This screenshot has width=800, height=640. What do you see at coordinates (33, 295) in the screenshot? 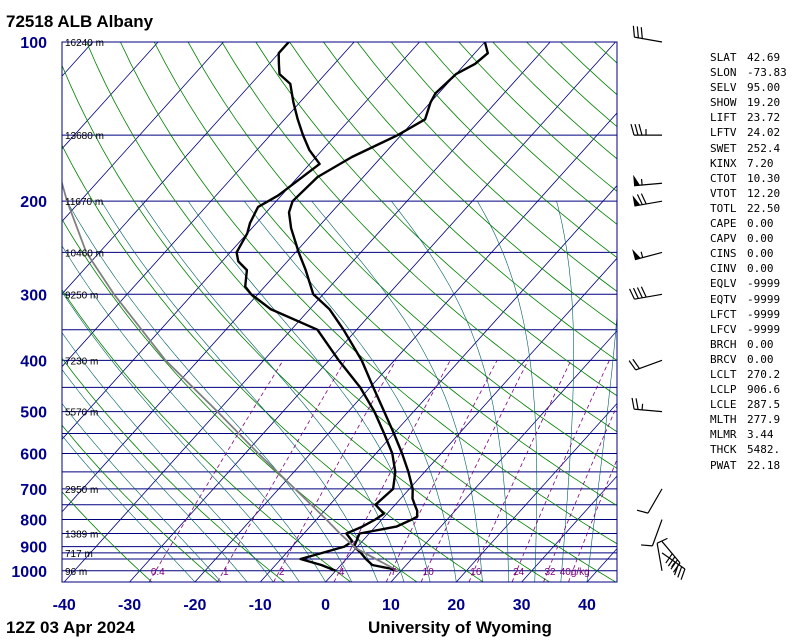
I see `pressure-label: 300` at bounding box center [33, 295].